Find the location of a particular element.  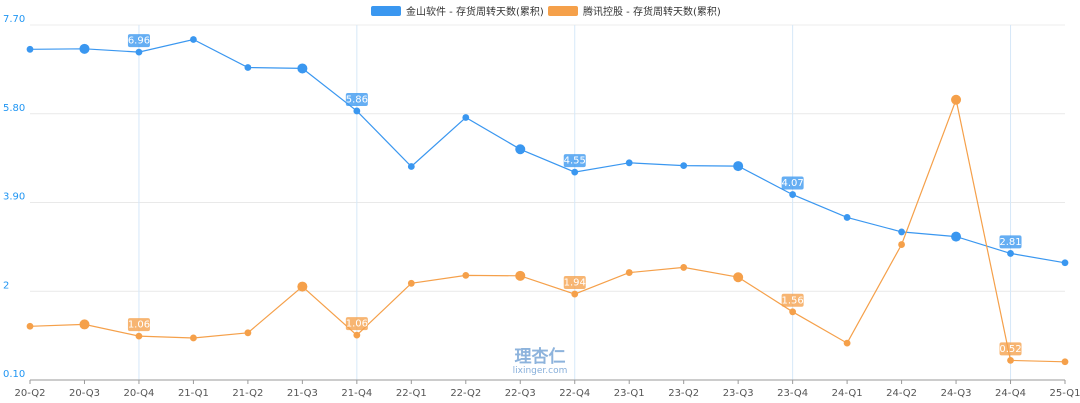

data-label: 1.56 is located at coordinates (792, 300).